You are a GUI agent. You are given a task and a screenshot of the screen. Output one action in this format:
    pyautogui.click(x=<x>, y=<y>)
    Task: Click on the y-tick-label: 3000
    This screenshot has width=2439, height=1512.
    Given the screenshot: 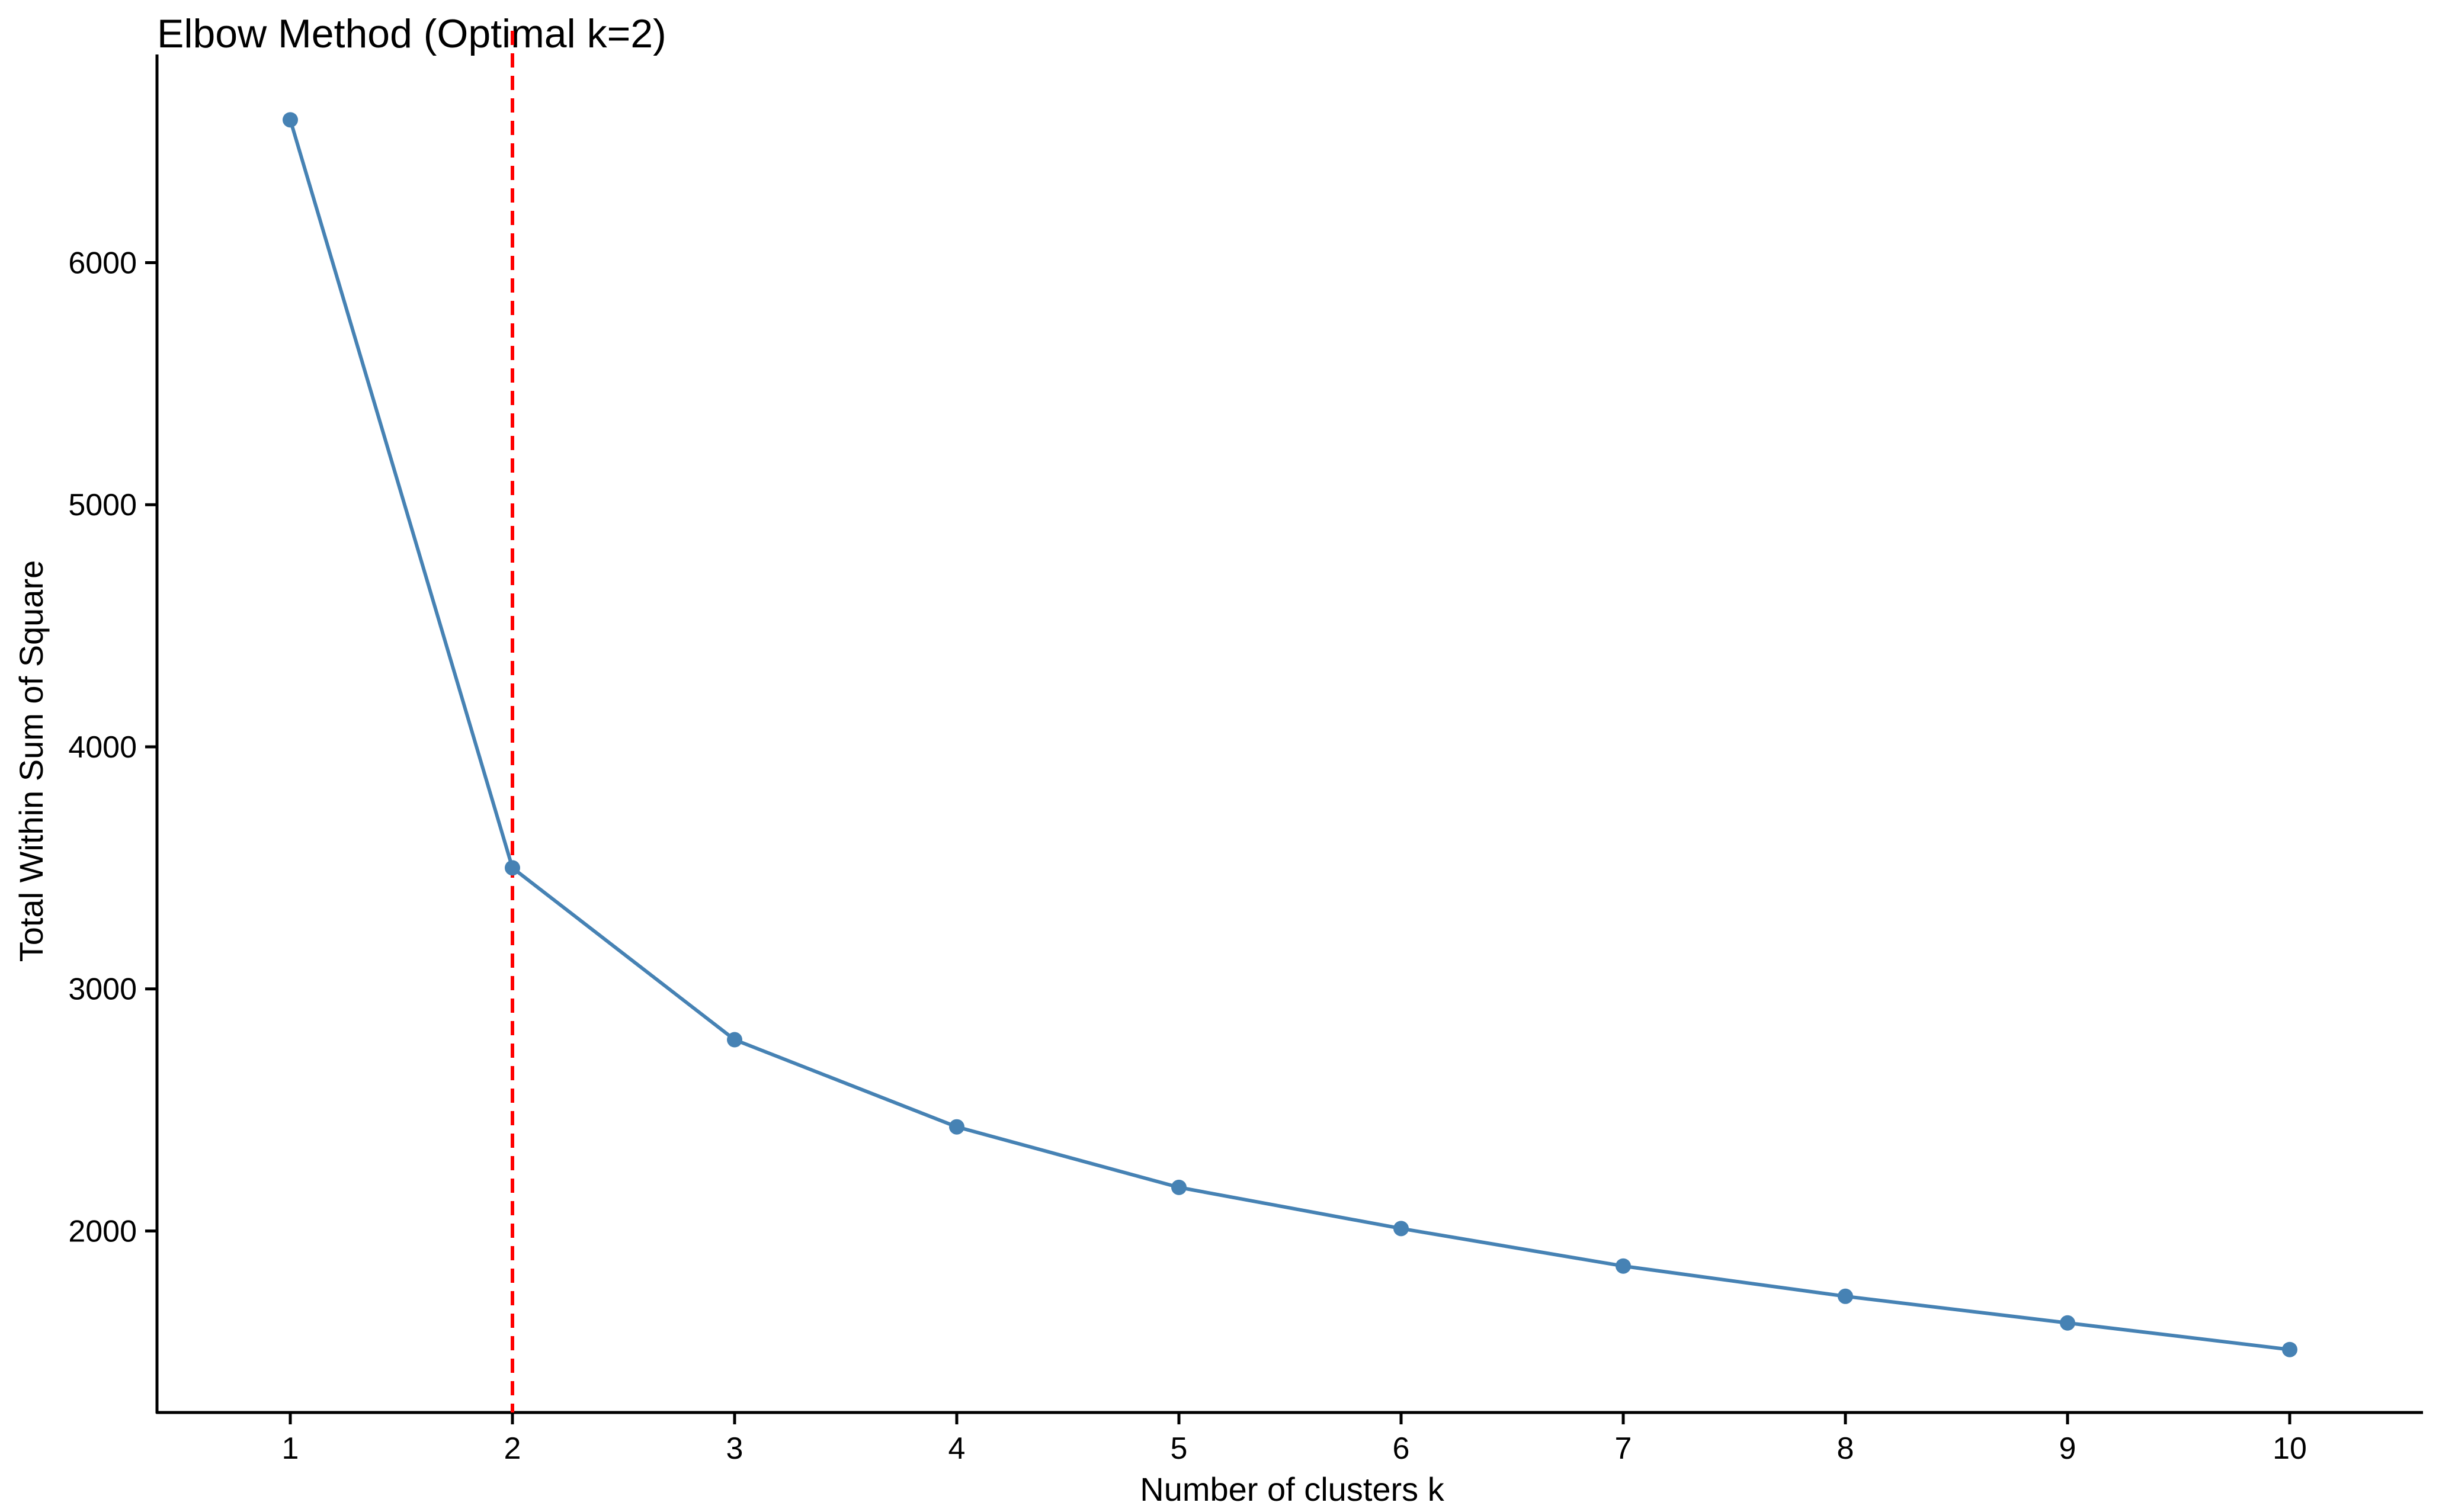 What is the action you would take?
    pyautogui.click(x=102, y=989)
    